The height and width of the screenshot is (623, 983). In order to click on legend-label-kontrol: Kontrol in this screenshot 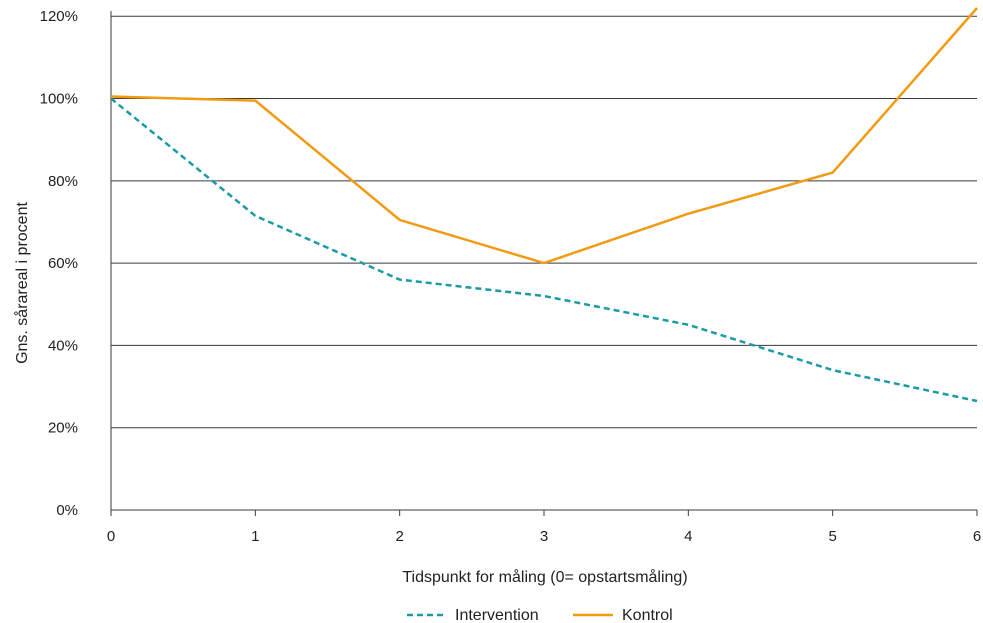, I will do `click(647, 615)`.